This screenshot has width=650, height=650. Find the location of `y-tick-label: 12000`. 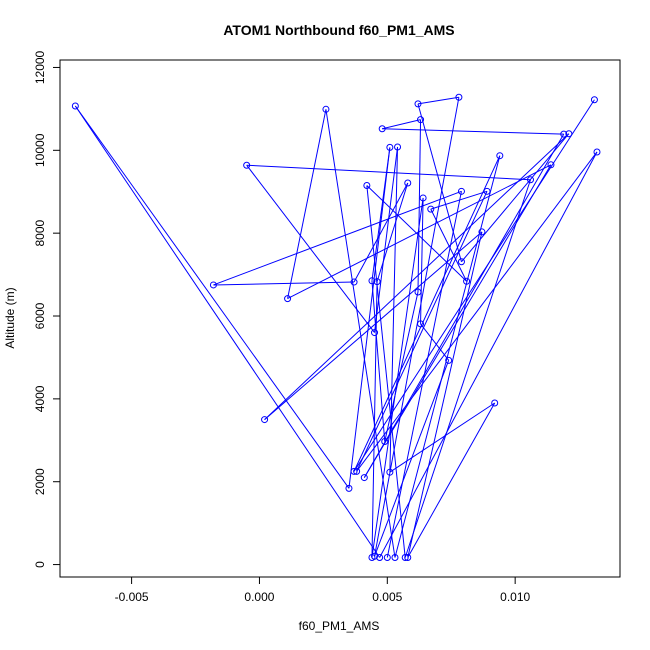

y-tick-label: 12000 is located at coordinates (40, 67).